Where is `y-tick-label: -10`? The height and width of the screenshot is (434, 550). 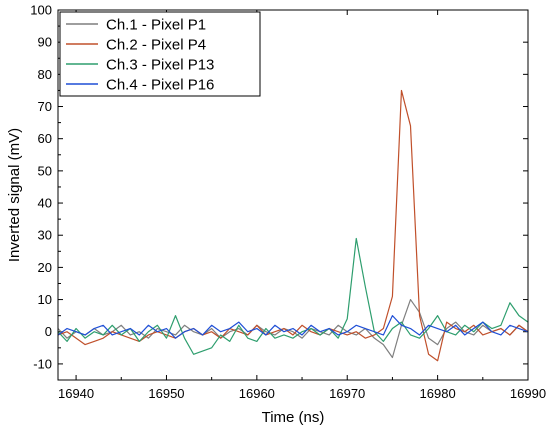 y-tick-label: -10 is located at coordinates (42, 363).